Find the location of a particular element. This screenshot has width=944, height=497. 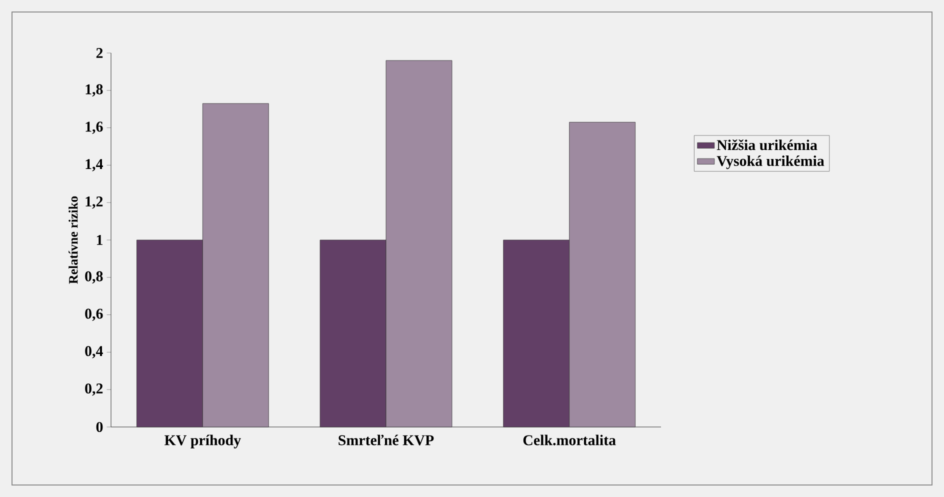

y-tick-label: 0 is located at coordinates (99, 427).